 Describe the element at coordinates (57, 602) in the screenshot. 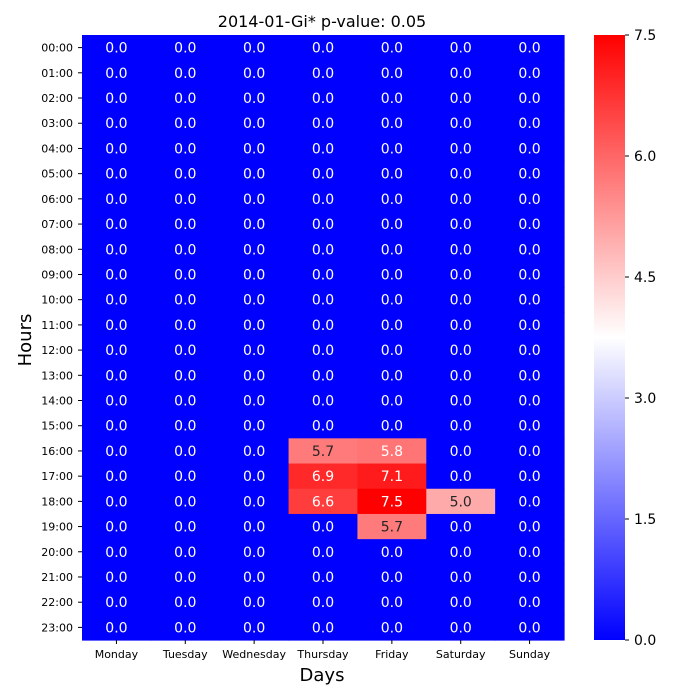

I see `y-tick-label: 22:00` at that location.